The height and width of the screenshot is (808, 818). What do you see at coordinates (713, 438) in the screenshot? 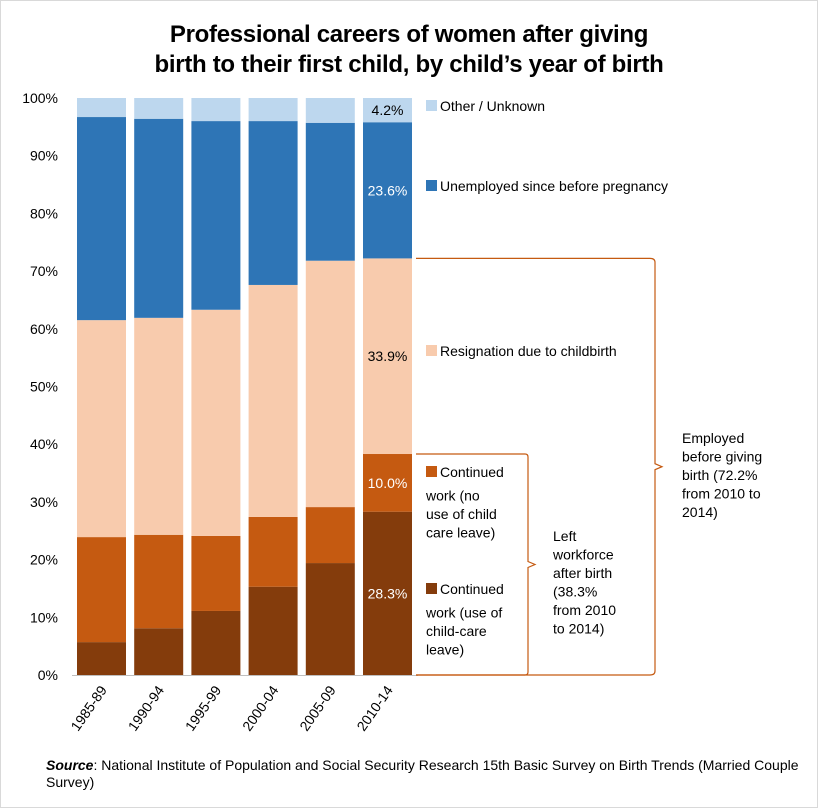
I see `annotation-employed: Employed` at bounding box center [713, 438].